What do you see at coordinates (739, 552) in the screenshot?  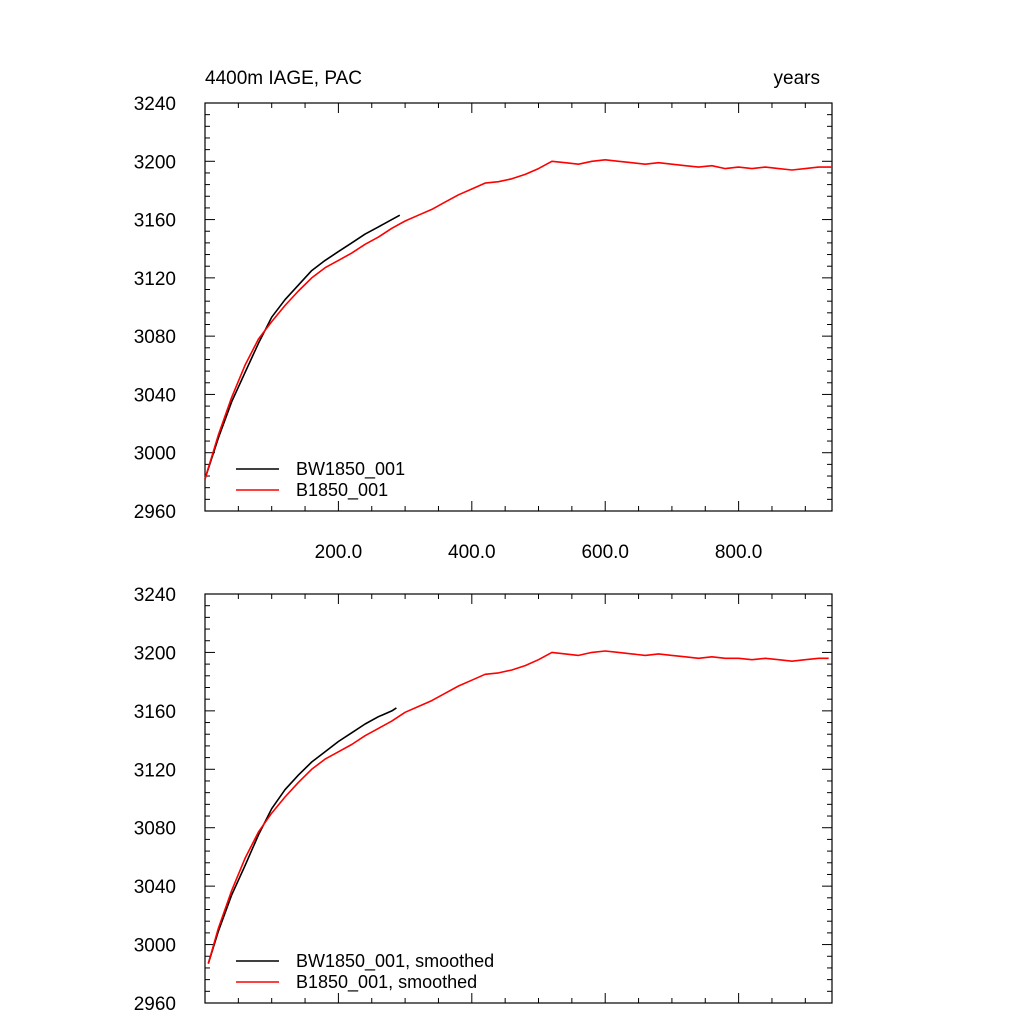 I see `x-tick-label: 800.0` at bounding box center [739, 552].